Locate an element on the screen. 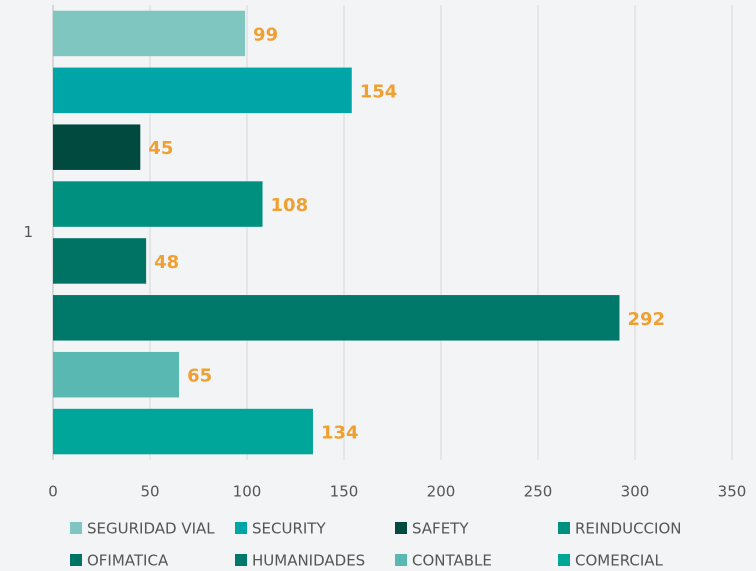 The height and width of the screenshot is (571, 756). x-tick-label: 0 is located at coordinates (53, 492).